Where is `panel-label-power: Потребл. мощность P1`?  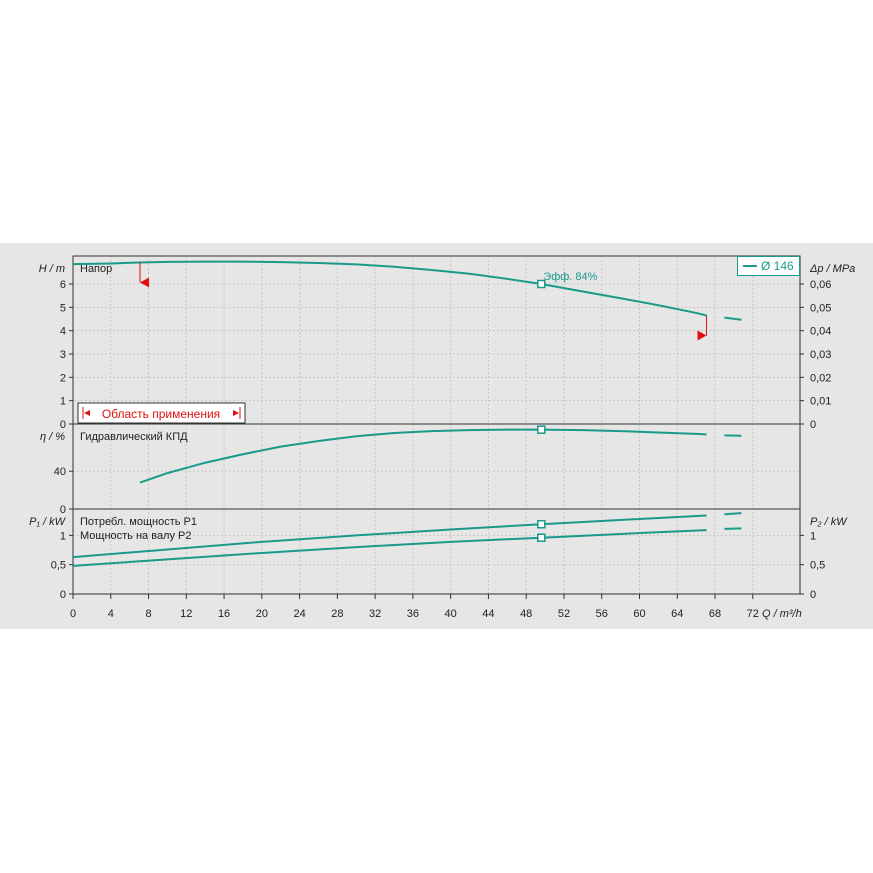 panel-label-power: Потребл. мощность P1 is located at coordinates (138, 522).